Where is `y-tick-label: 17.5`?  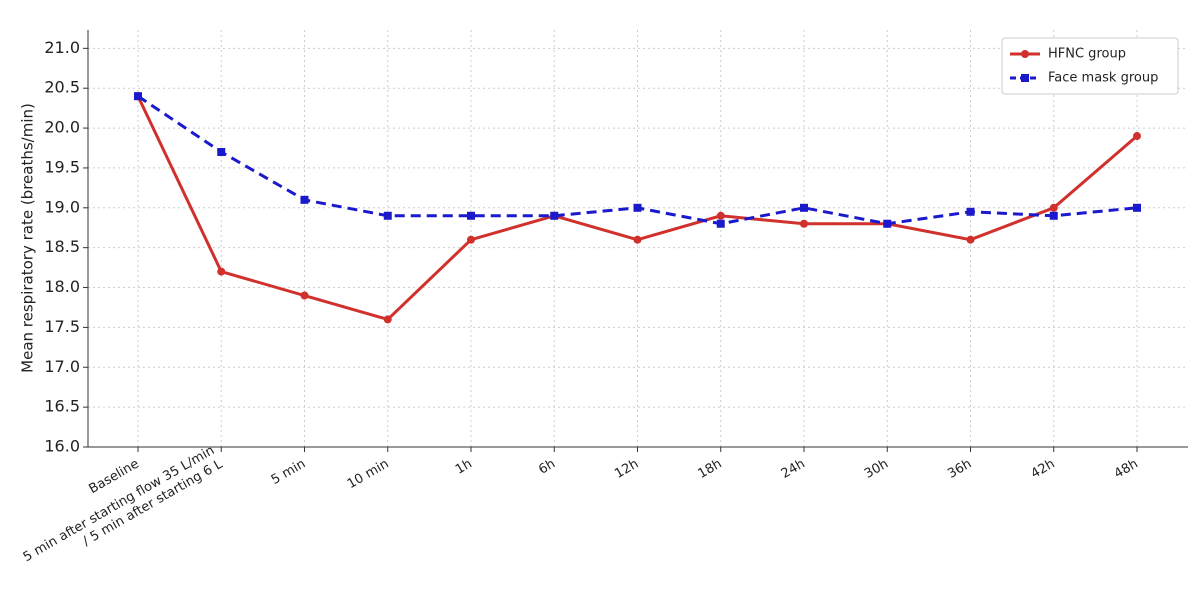 y-tick-label: 17.5 is located at coordinates (62, 326).